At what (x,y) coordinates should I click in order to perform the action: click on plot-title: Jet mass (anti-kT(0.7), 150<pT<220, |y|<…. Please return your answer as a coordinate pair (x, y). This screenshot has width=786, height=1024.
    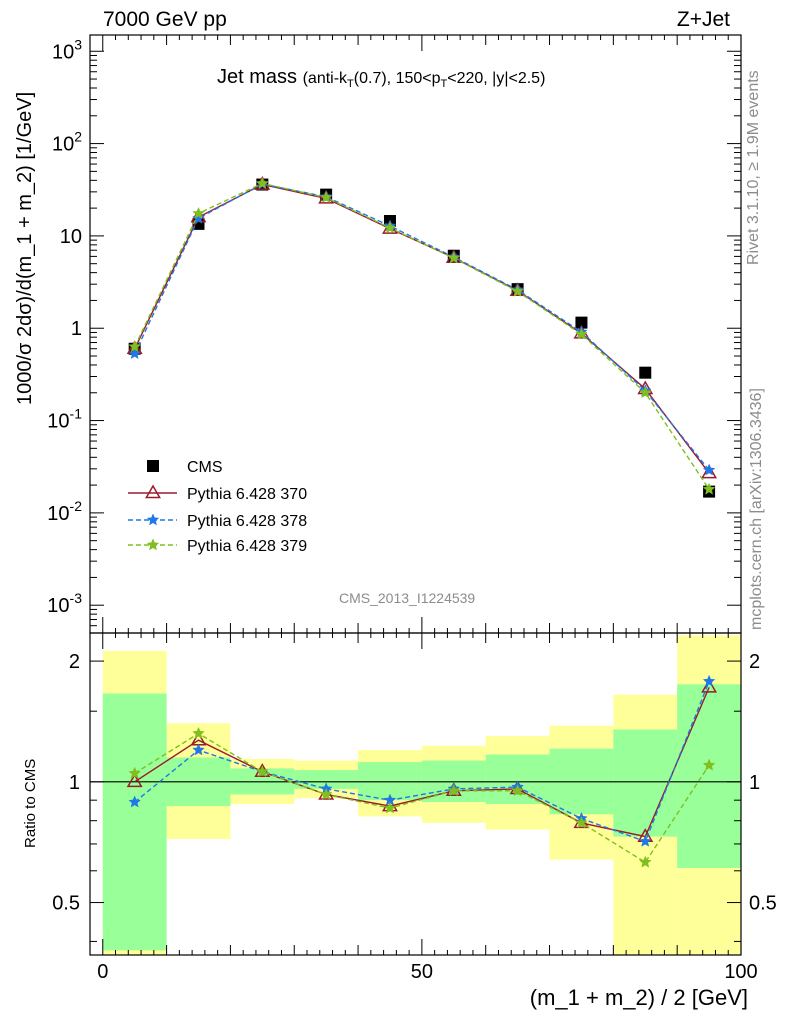
    Looking at the image, I should click on (381, 78).